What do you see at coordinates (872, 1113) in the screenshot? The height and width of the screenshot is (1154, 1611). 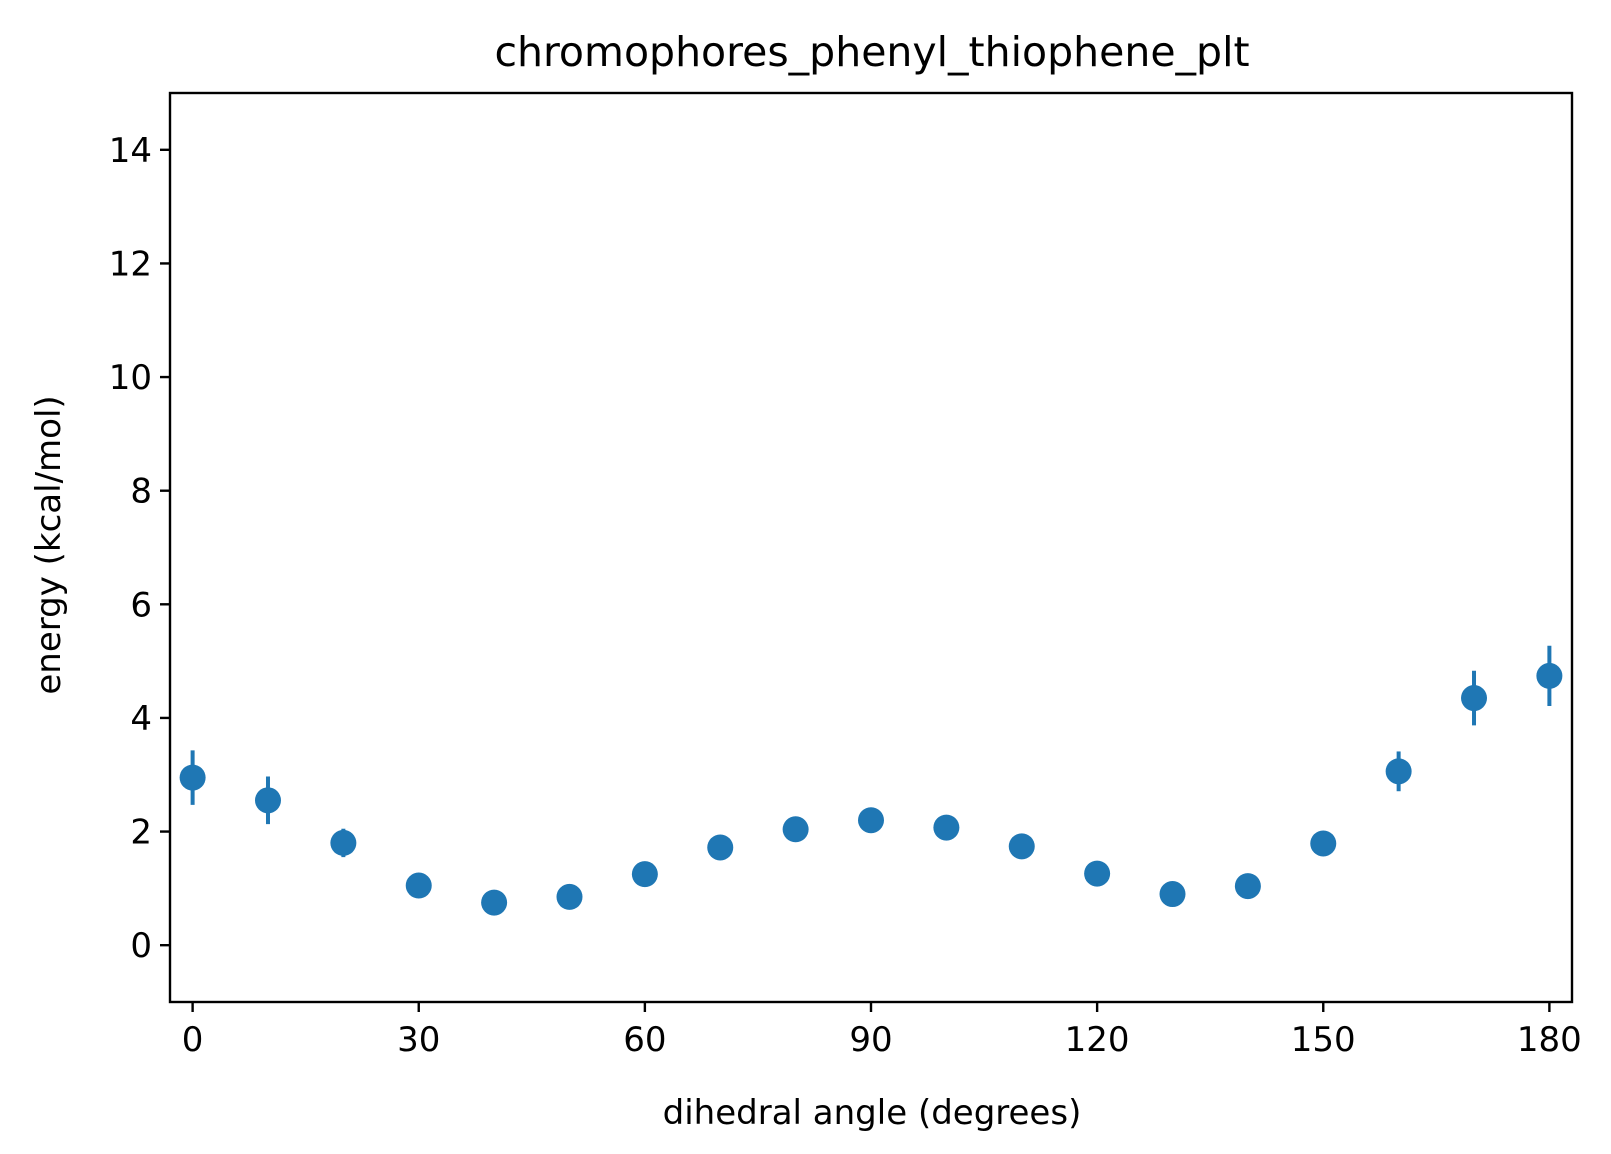 I see `x-axis-label: dihedral angle (degrees)` at bounding box center [872, 1113].